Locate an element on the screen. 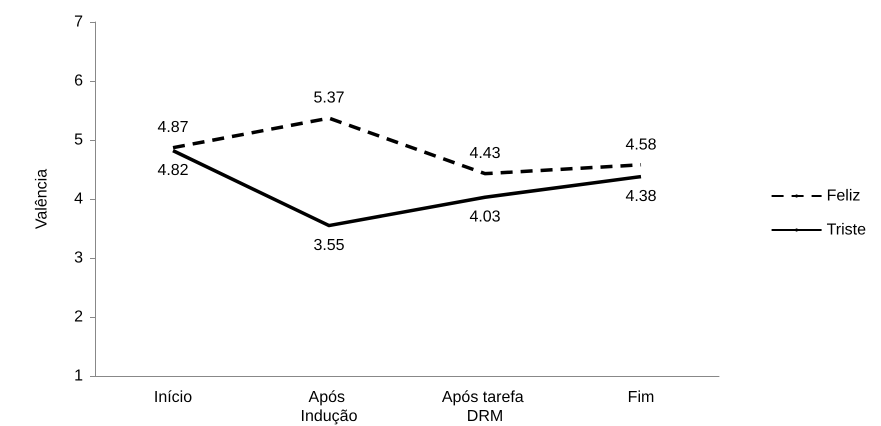 Image resolution: width=881 pixels, height=426 pixels. x-tick-label: Início is located at coordinates (173, 397).